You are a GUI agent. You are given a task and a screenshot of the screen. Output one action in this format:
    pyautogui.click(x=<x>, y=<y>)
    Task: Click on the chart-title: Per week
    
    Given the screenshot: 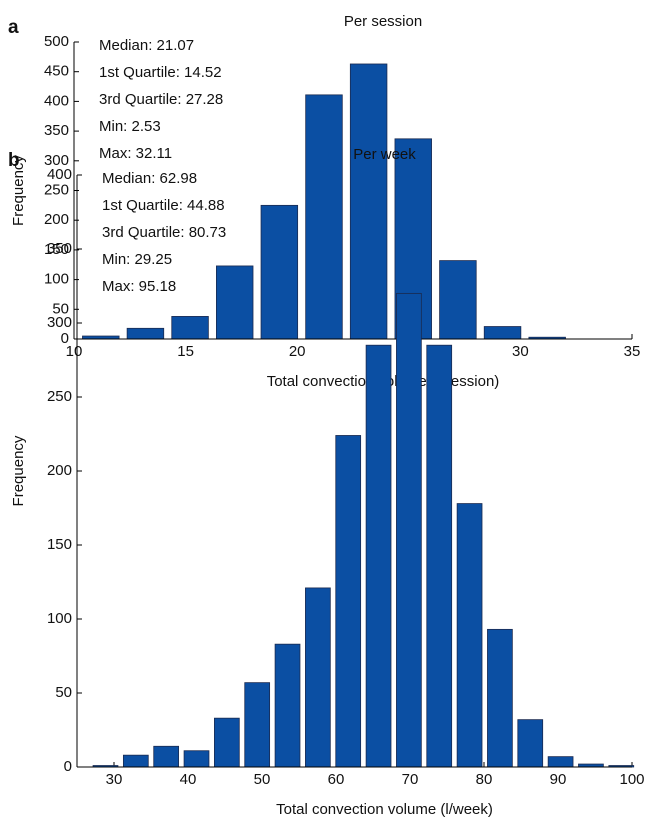 What is the action you would take?
    pyautogui.click(x=384, y=154)
    